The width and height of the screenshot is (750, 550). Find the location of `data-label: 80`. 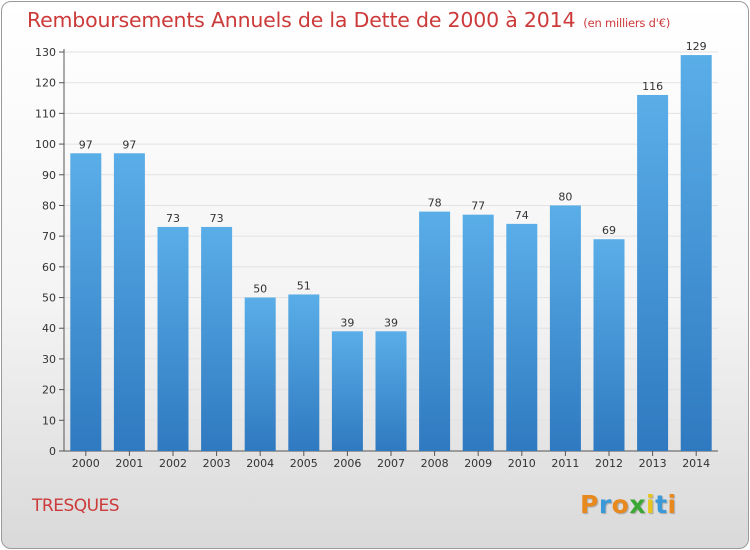

data-label: 80 is located at coordinates (565, 196).